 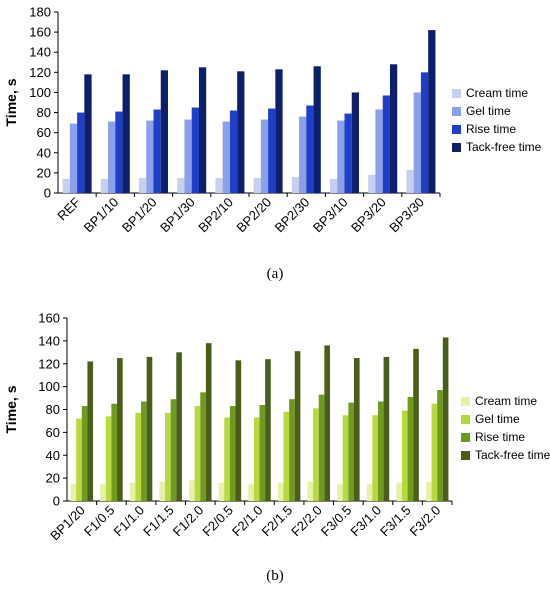 What do you see at coordinates (306, 521) in the screenshot?
I see `chart-b-category-label: F2/2.0` at bounding box center [306, 521].